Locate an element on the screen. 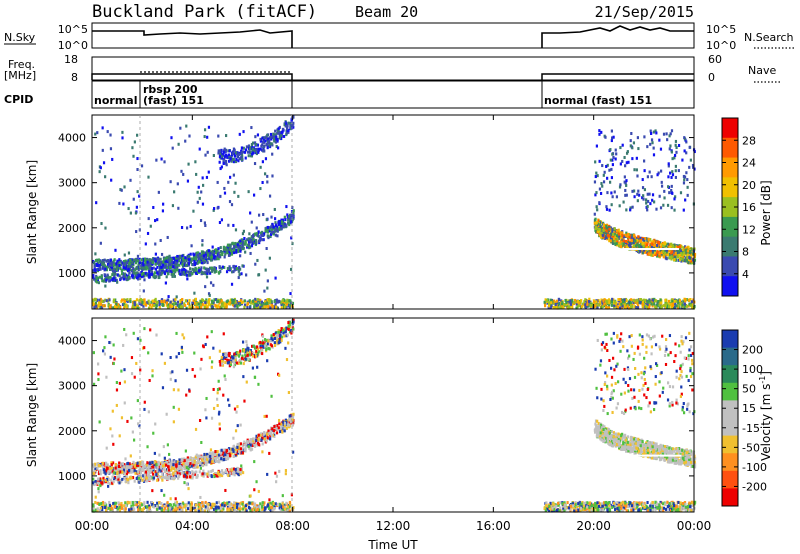 The width and height of the screenshot is (800, 554). colorbar-tick-label: -50 is located at coordinates (751, 447).